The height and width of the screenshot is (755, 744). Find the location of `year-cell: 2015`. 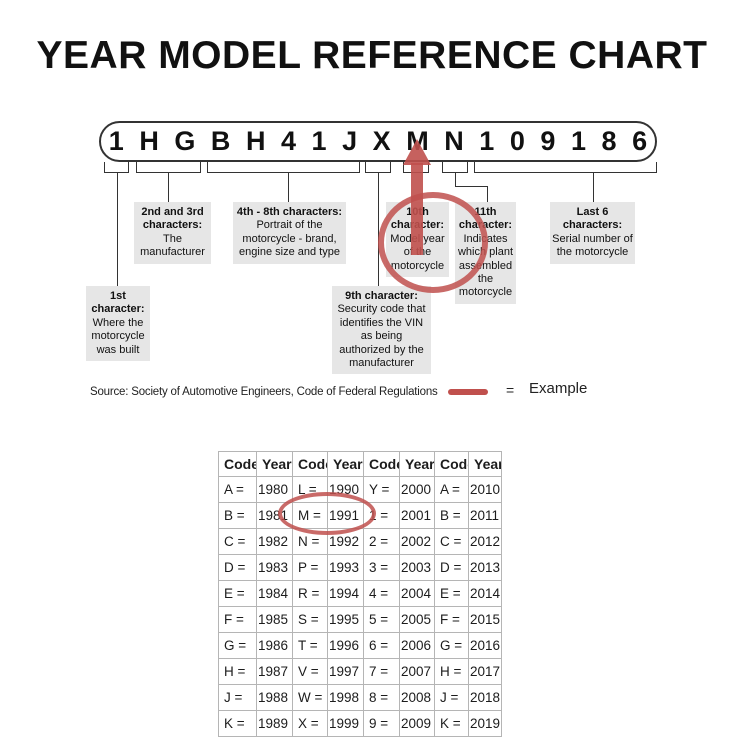

year-cell: 2015 is located at coordinates (485, 619).